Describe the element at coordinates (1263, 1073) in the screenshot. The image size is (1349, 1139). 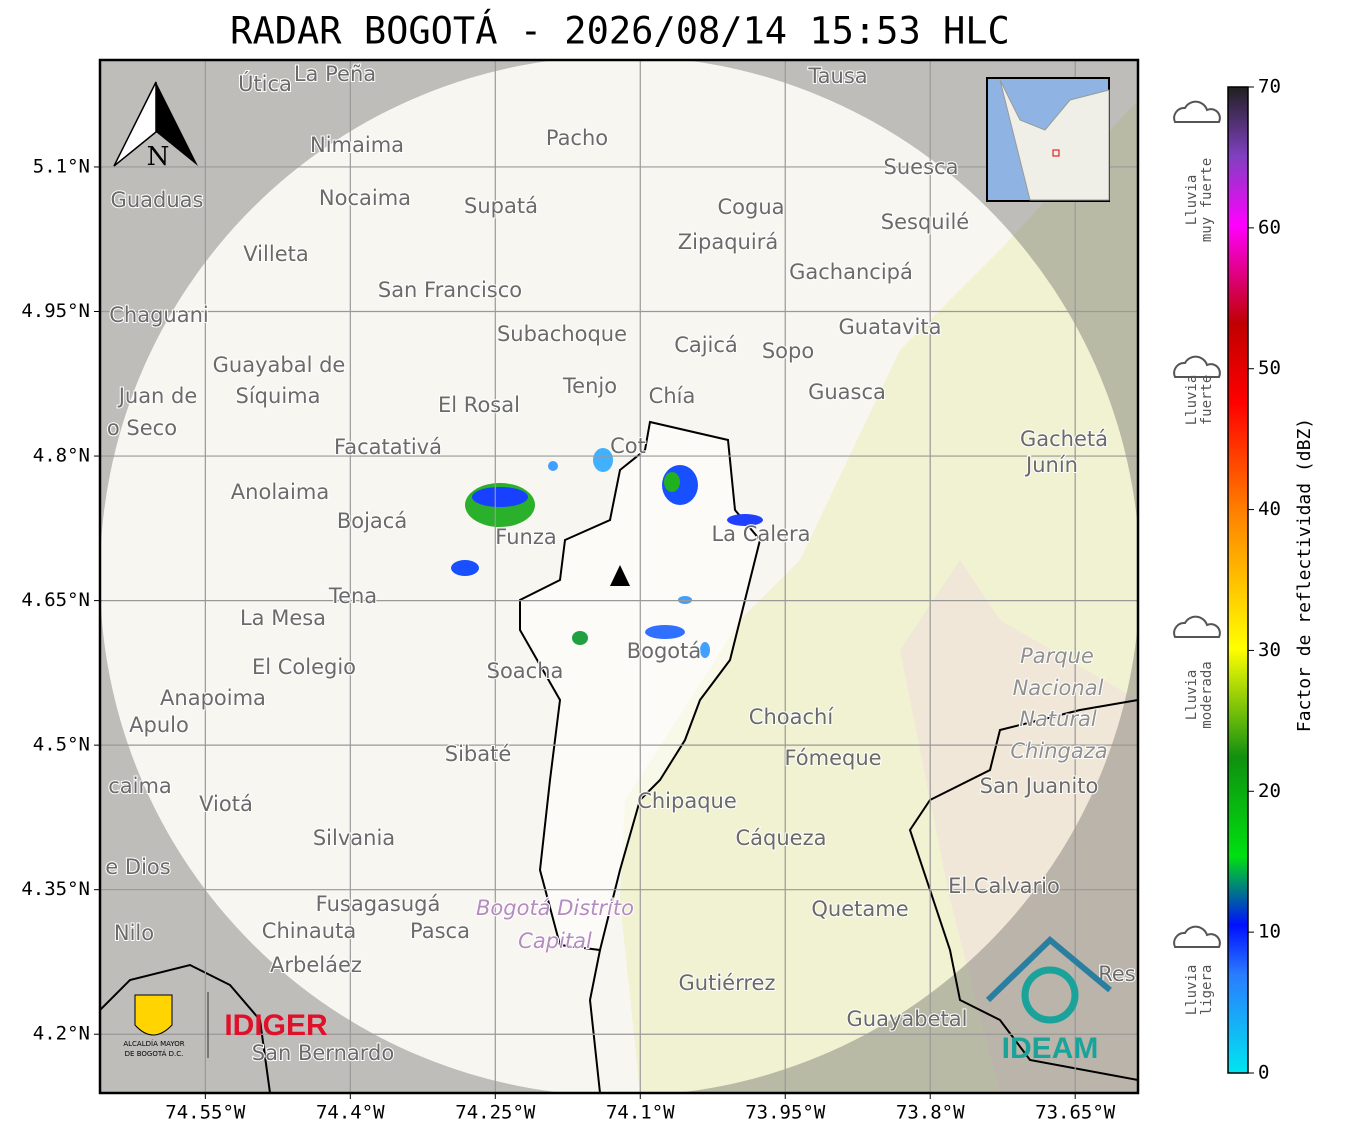
I see `colorbar-tick-label: 0` at that location.